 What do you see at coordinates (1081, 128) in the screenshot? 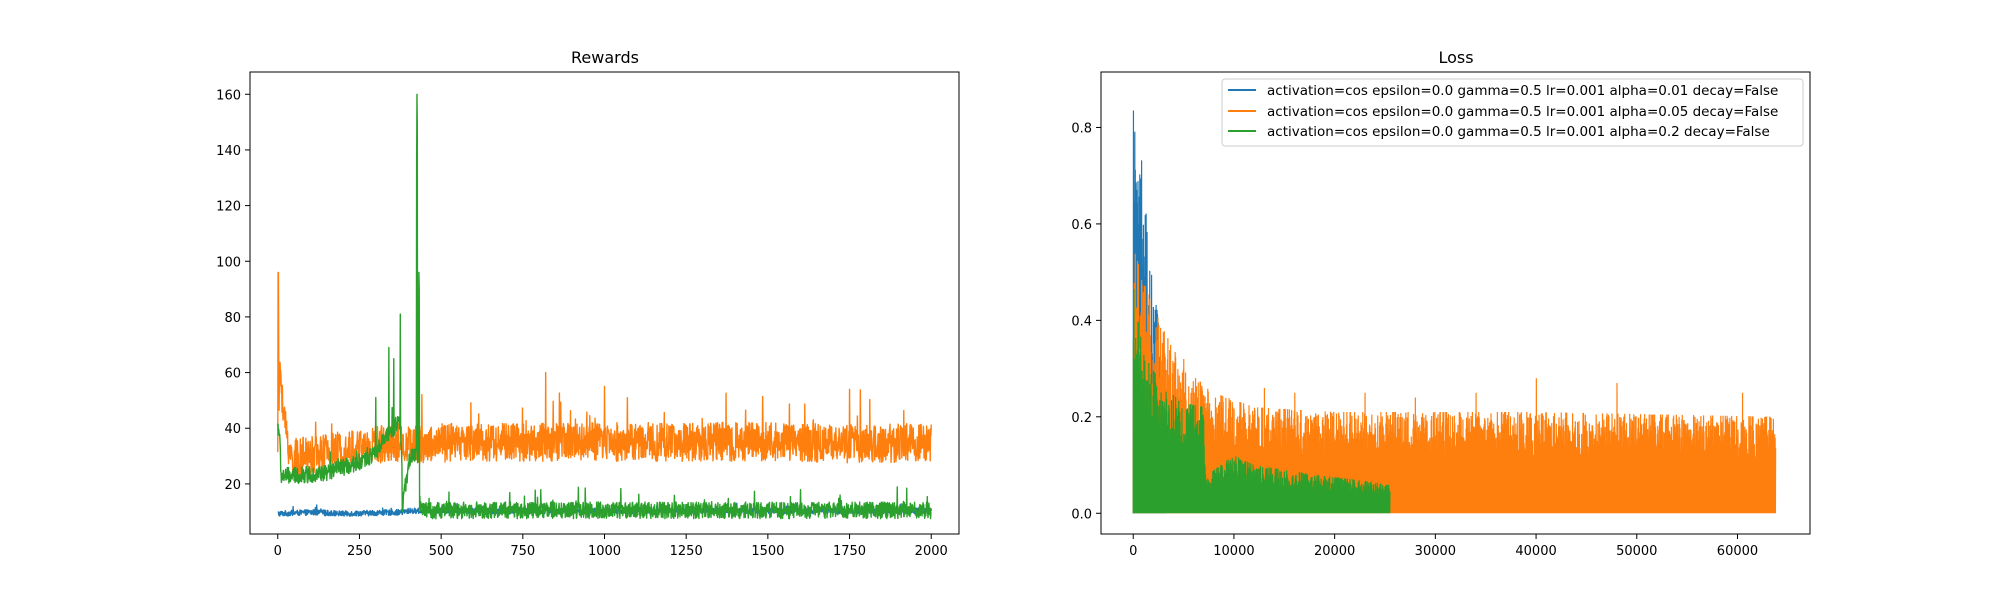
I see `y-tick-label: 0.8` at bounding box center [1081, 128].